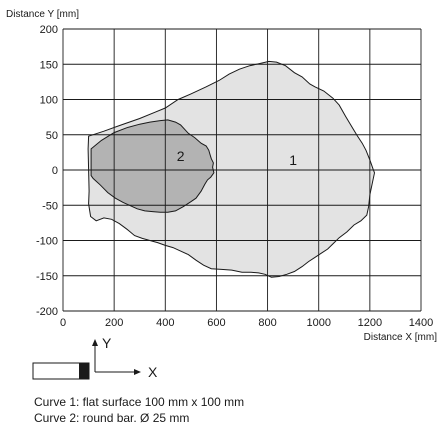 This screenshot has width=438, height=426. I want to click on x-tick-label: 800, so click(267, 323).